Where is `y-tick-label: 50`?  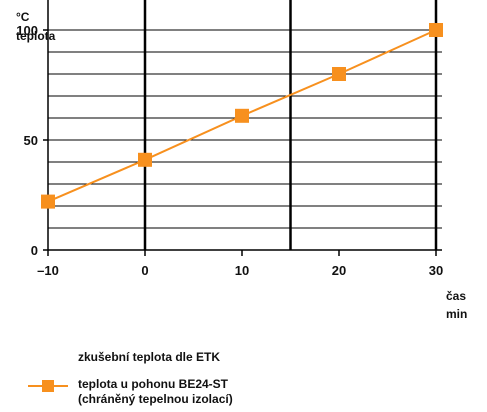 y-tick-label: 50 is located at coordinates (31, 140).